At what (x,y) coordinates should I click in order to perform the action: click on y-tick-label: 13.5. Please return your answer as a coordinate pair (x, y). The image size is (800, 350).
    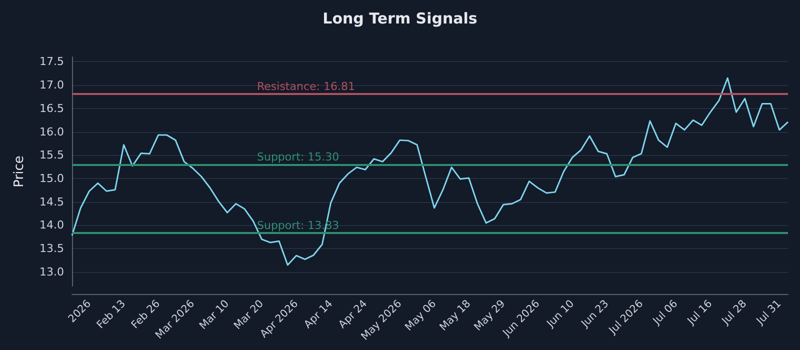
    Looking at the image, I should click on (52, 249).